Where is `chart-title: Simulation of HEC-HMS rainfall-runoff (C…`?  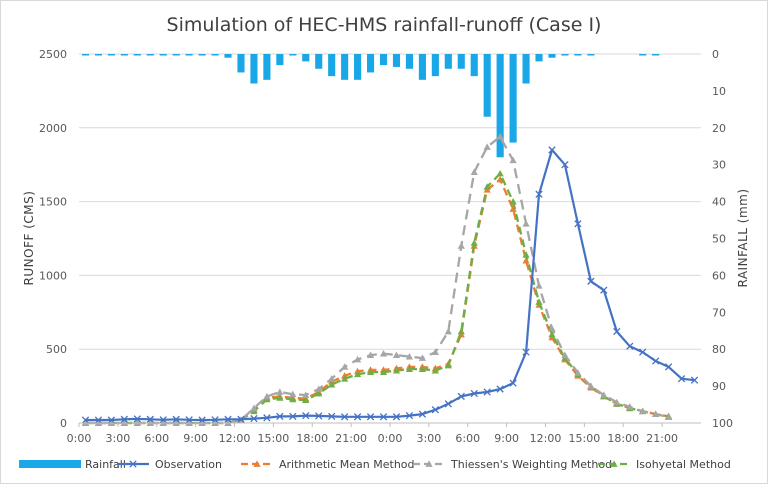
chart-title: Simulation of HEC-HMS rainfall-runoff (C… is located at coordinates (384, 25).